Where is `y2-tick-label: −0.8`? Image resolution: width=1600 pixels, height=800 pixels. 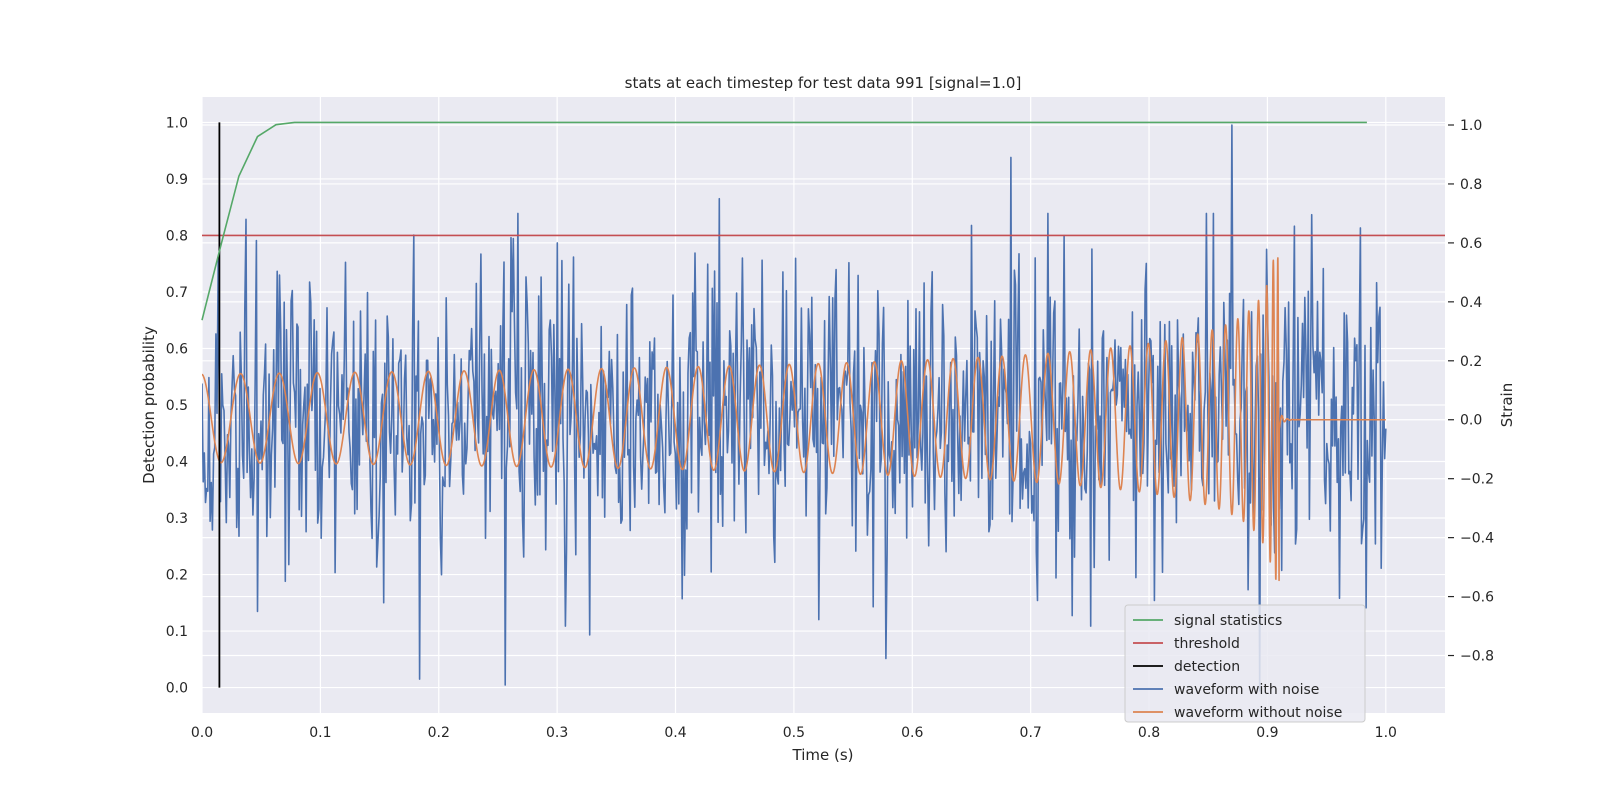
y2-tick-label: −0.8 is located at coordinates (1477, 657).